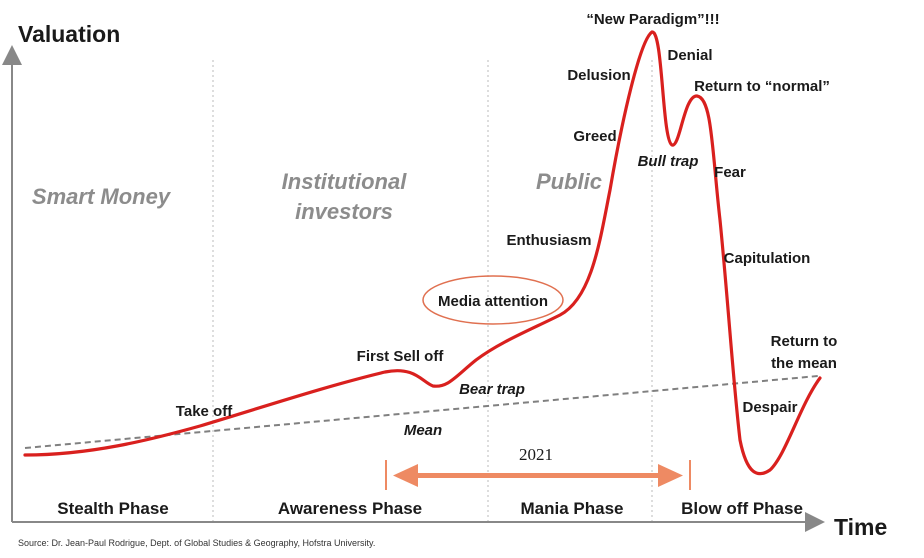 Image resolution: width=924 pixels, height=558 pixels. What do you see at coordinates (538, 475) in the screenshot?
I see `year-arrow-shaft` at bounding box center [538, 475].